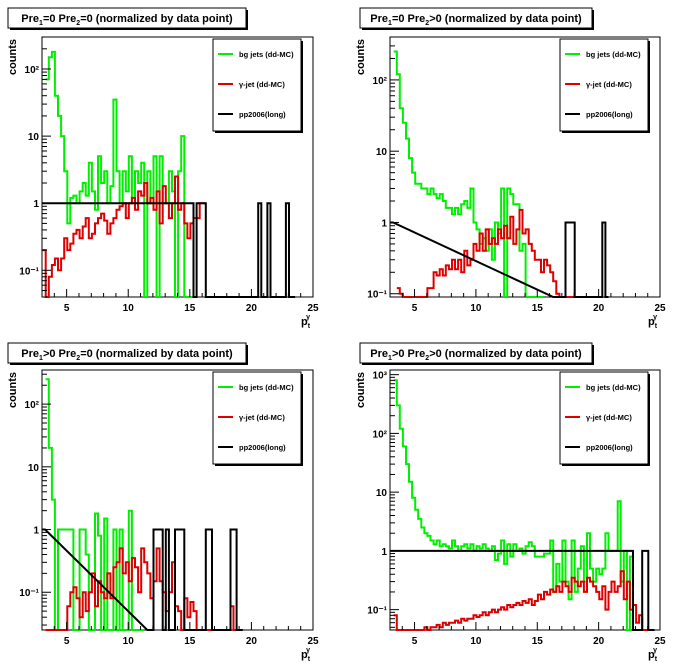 This screenshot has width=696, height=672. I want to click on panel-title: Pre1=0 Pre2>0 (normalized by data point), so click(476, 20).